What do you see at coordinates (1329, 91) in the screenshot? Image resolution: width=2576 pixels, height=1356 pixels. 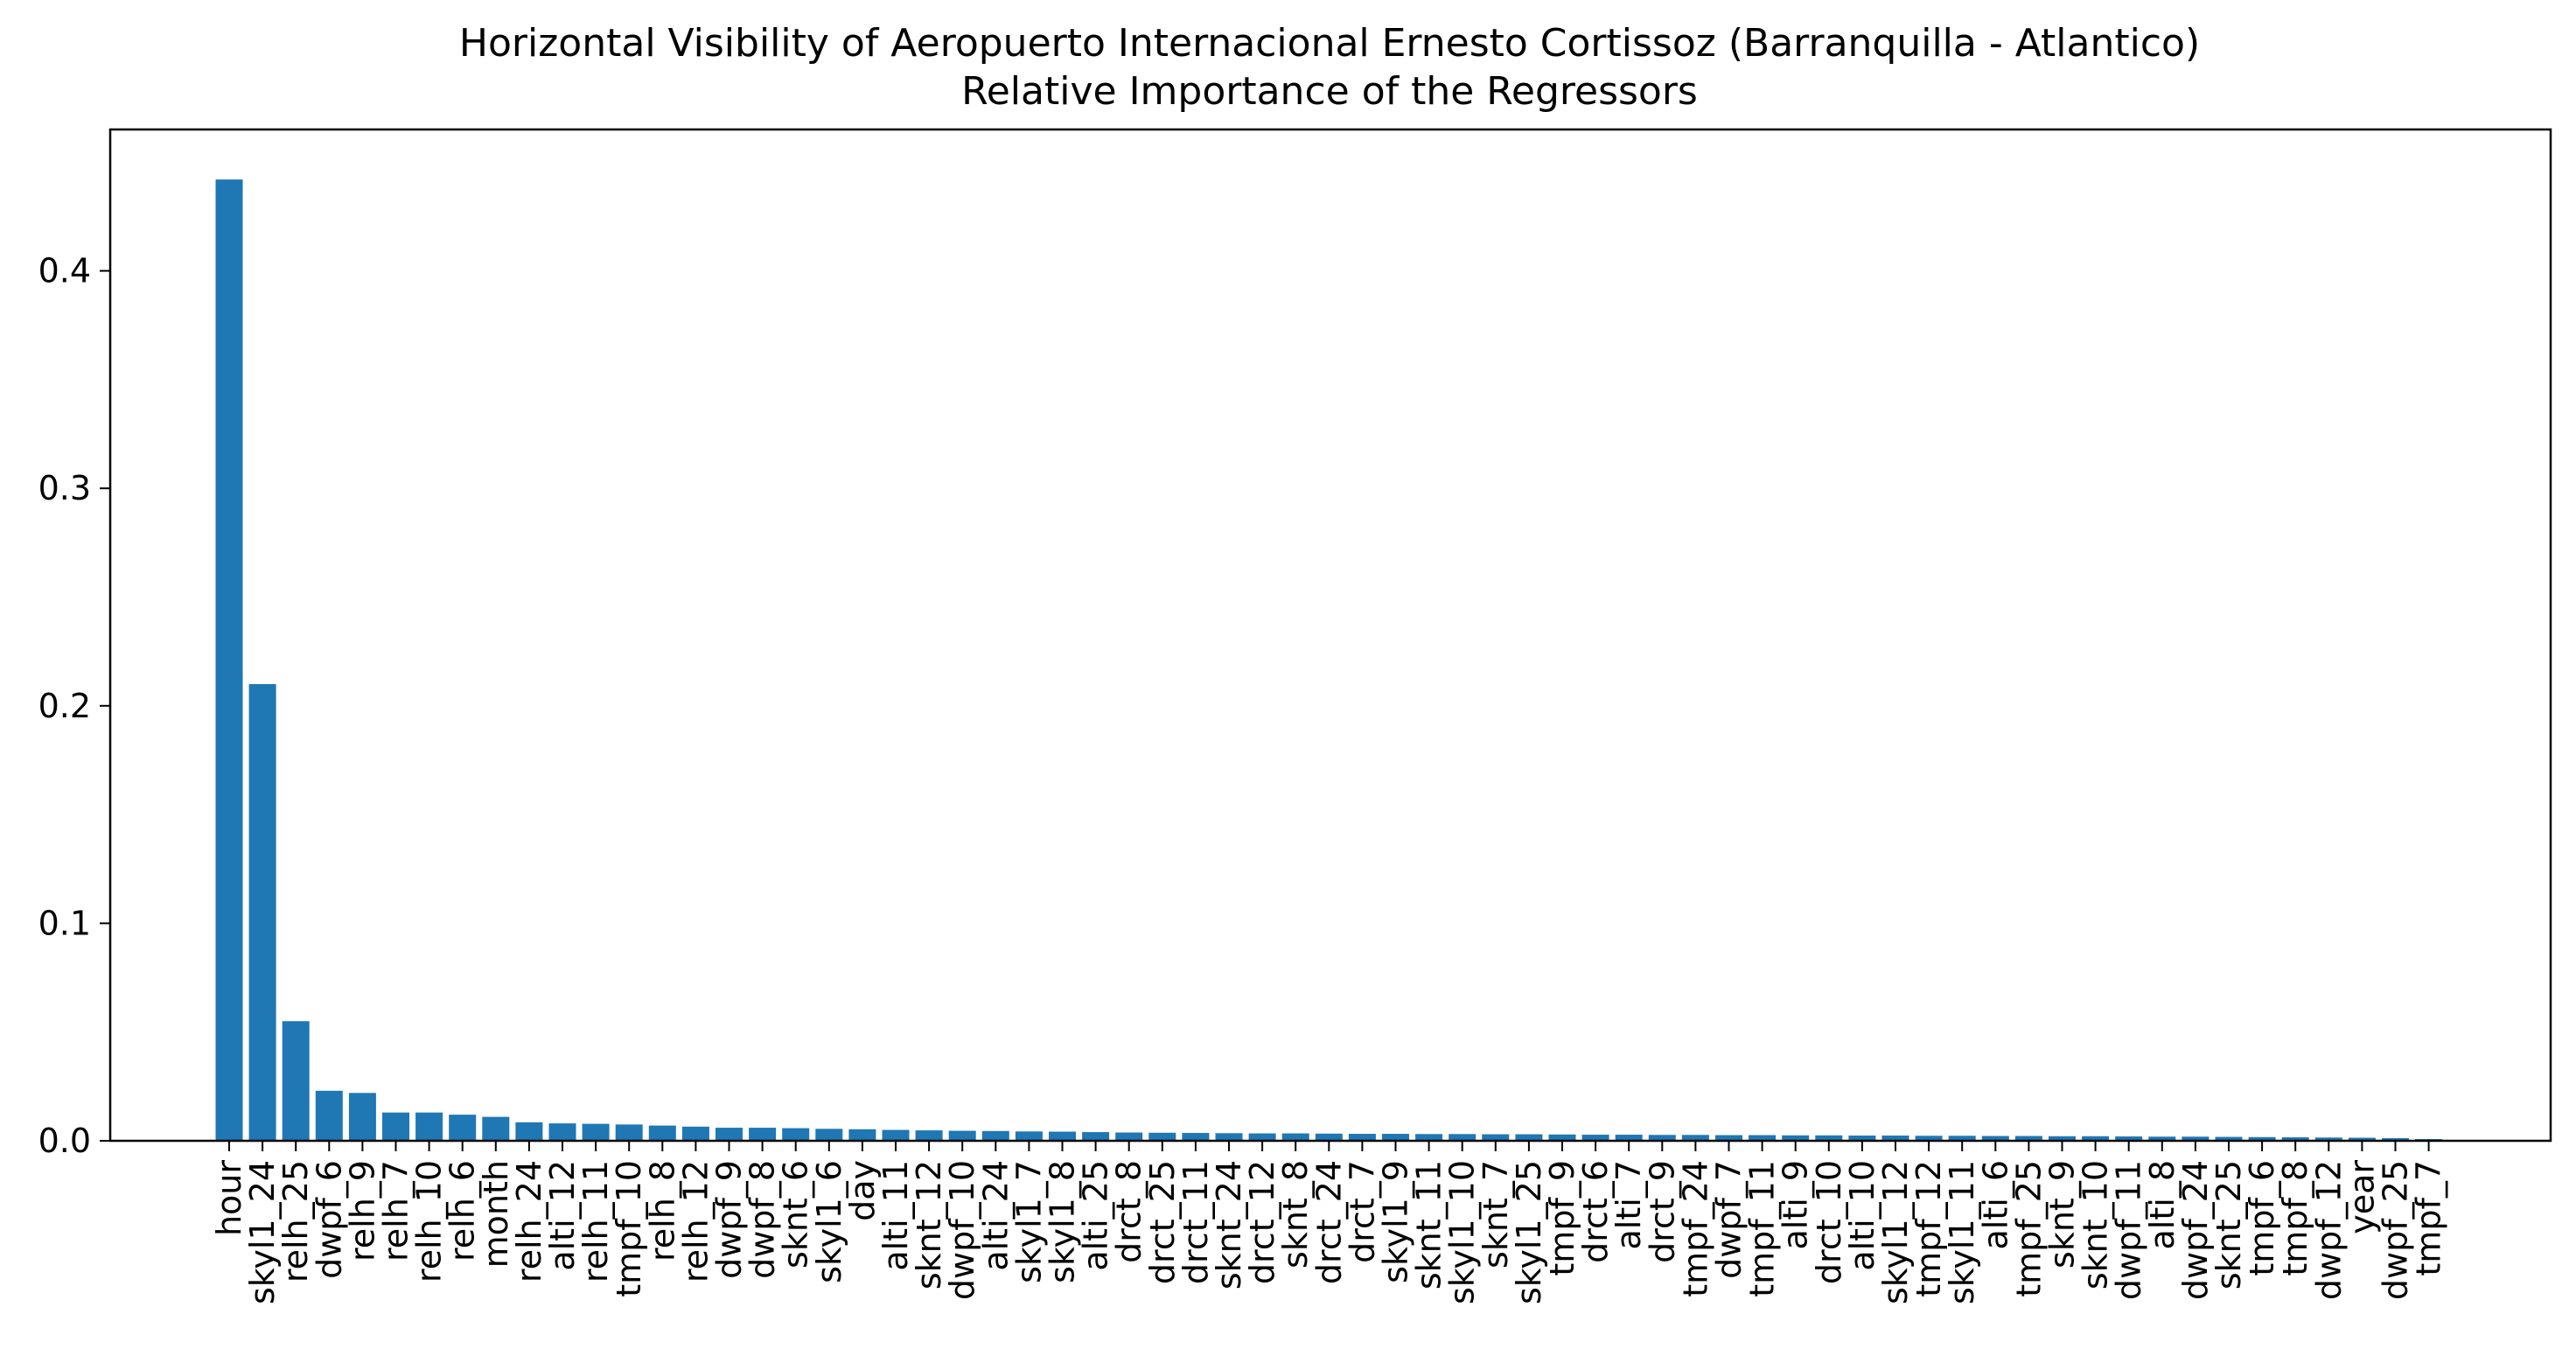 I see `chart-subtitle: Relative Importance of the Regressors` at bounding box center [1329, 91].